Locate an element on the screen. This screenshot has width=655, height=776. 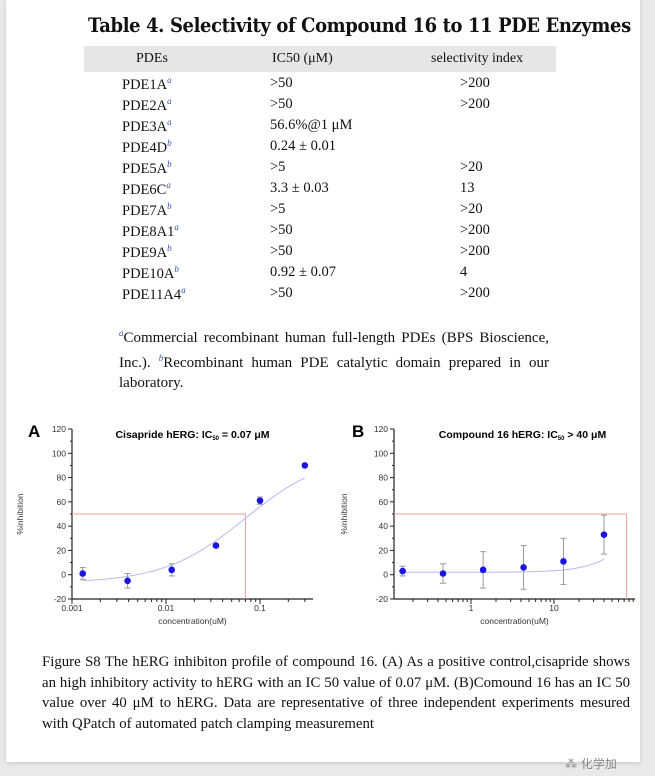
table-row: PDE11A4a >50 >200 is located at coordinates (320, 295).